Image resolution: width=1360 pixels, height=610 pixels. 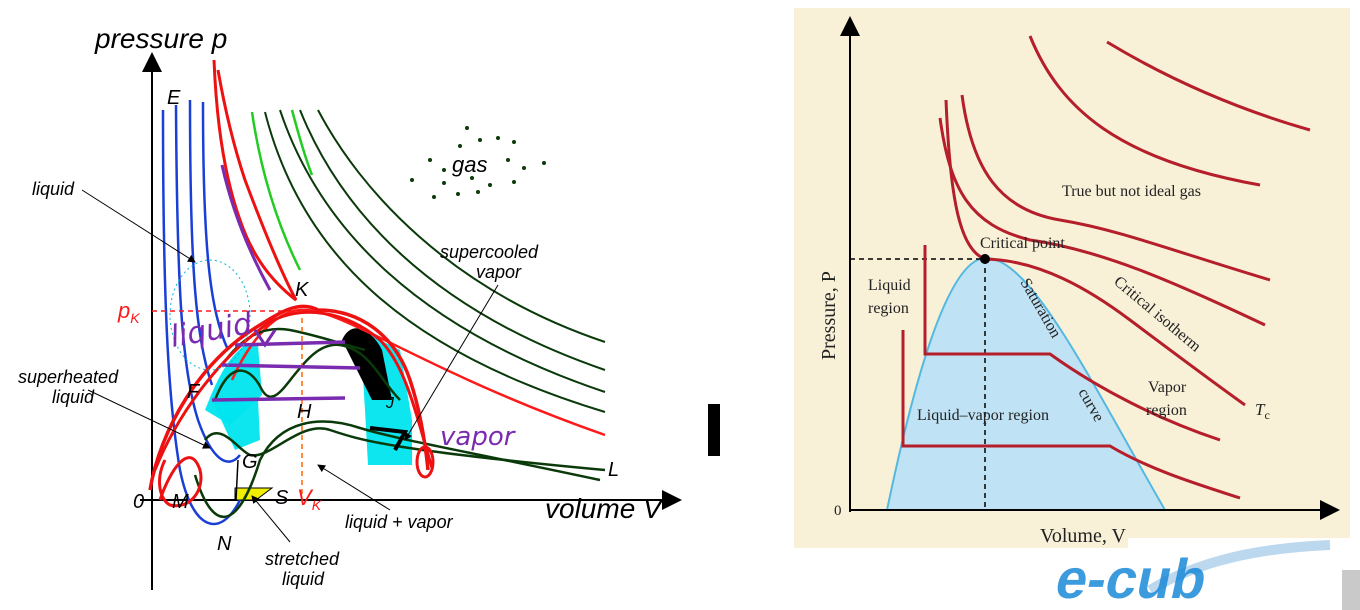 I want to click on dotted-ellipse, so click(x=210, y=315).